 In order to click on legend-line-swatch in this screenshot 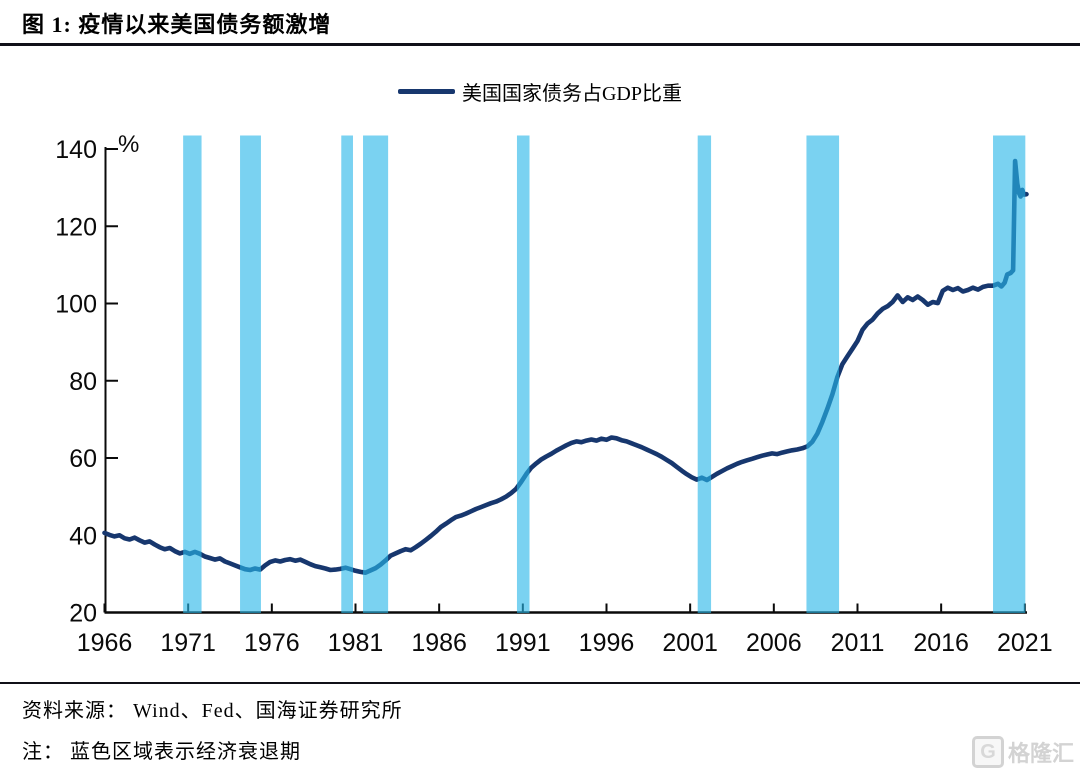, I will do `click(426, 91)`.